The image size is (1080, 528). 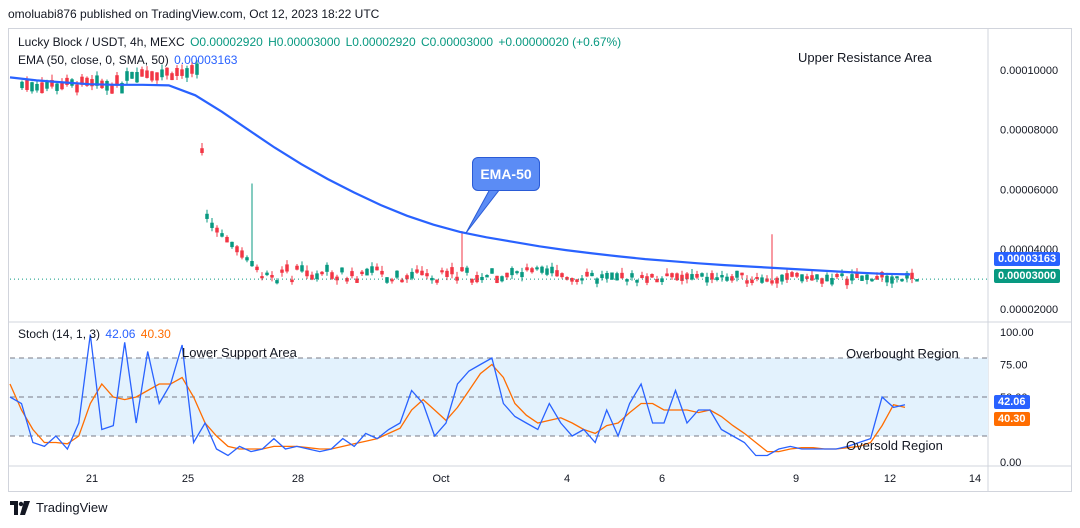 What do you see at coordinates (1029, 131) in the screenshot?
I see `price-tick-label: 0.00008000` at bounding box center [1029, 131].